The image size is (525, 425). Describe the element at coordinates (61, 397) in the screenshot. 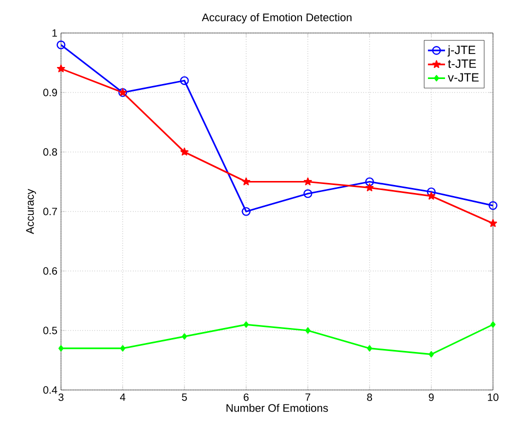

I see `x-tick-label: 3` at that location.